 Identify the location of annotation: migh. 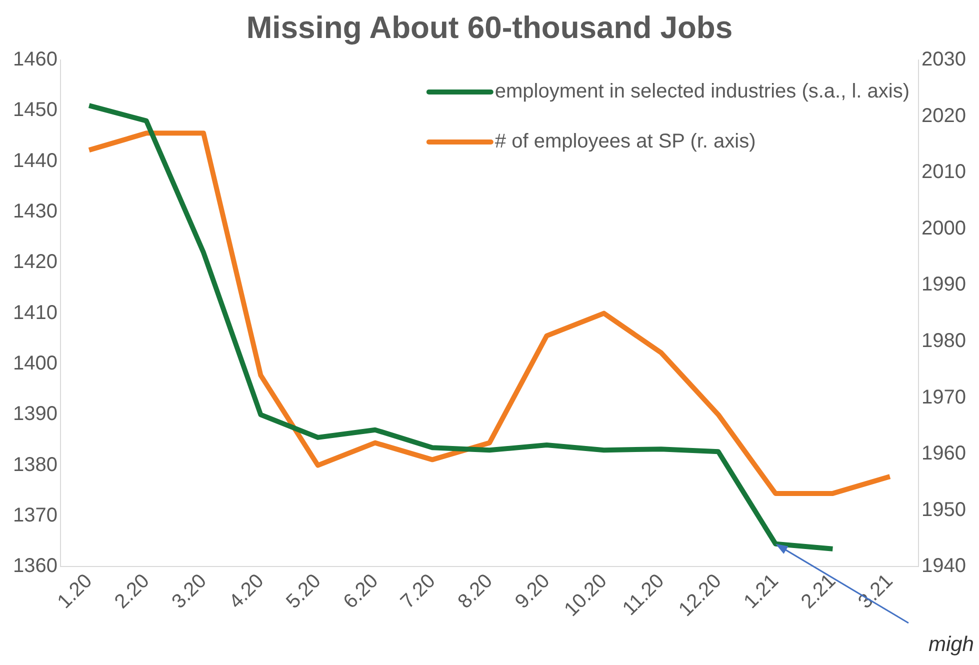
(951, 644).